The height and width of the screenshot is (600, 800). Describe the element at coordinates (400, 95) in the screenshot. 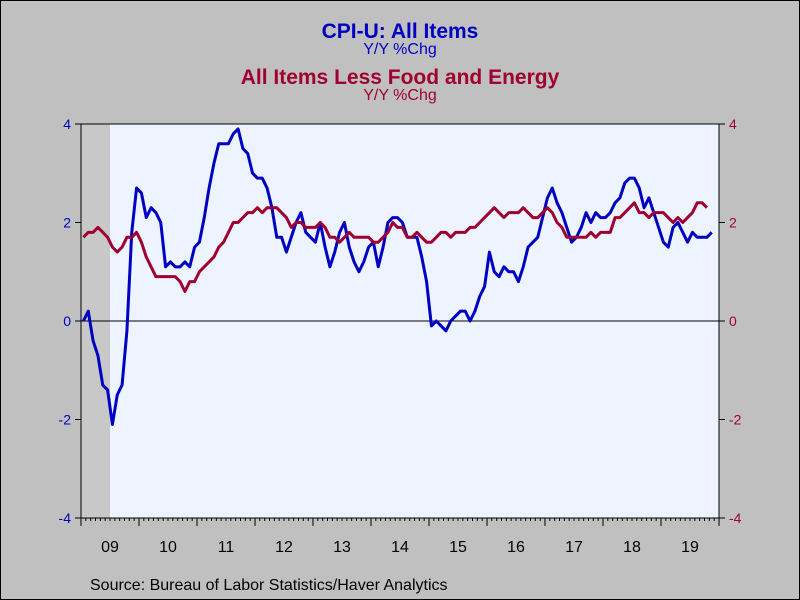

I see `chart-subtitle-2: Y/Y %Chg` at that location.